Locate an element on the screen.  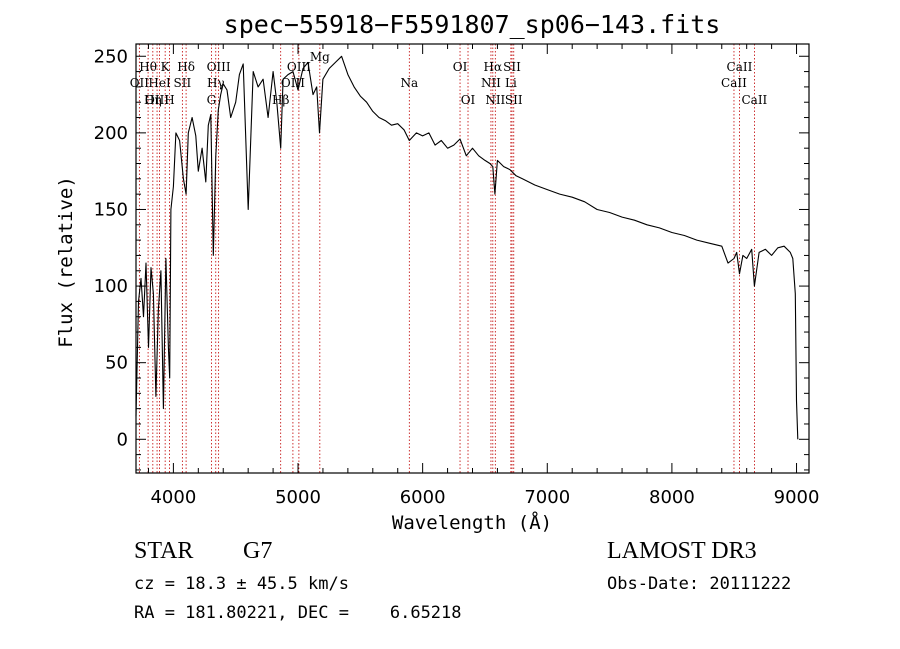
emission-line-label: Hβ is located at coordinates (280, 100).